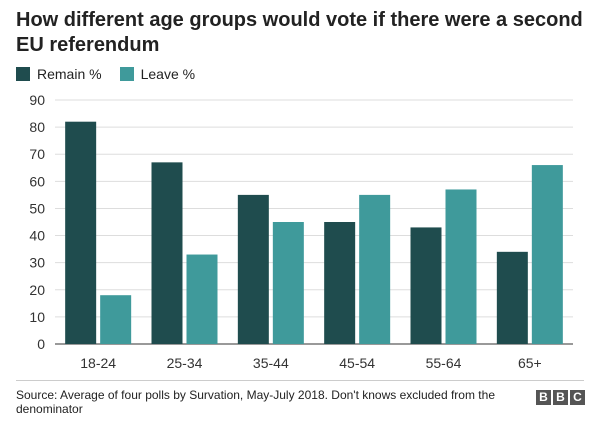 The height and width of the screenshot is (429, 600). I want to click on x-tick-label: 25-34, so click(185, 363).